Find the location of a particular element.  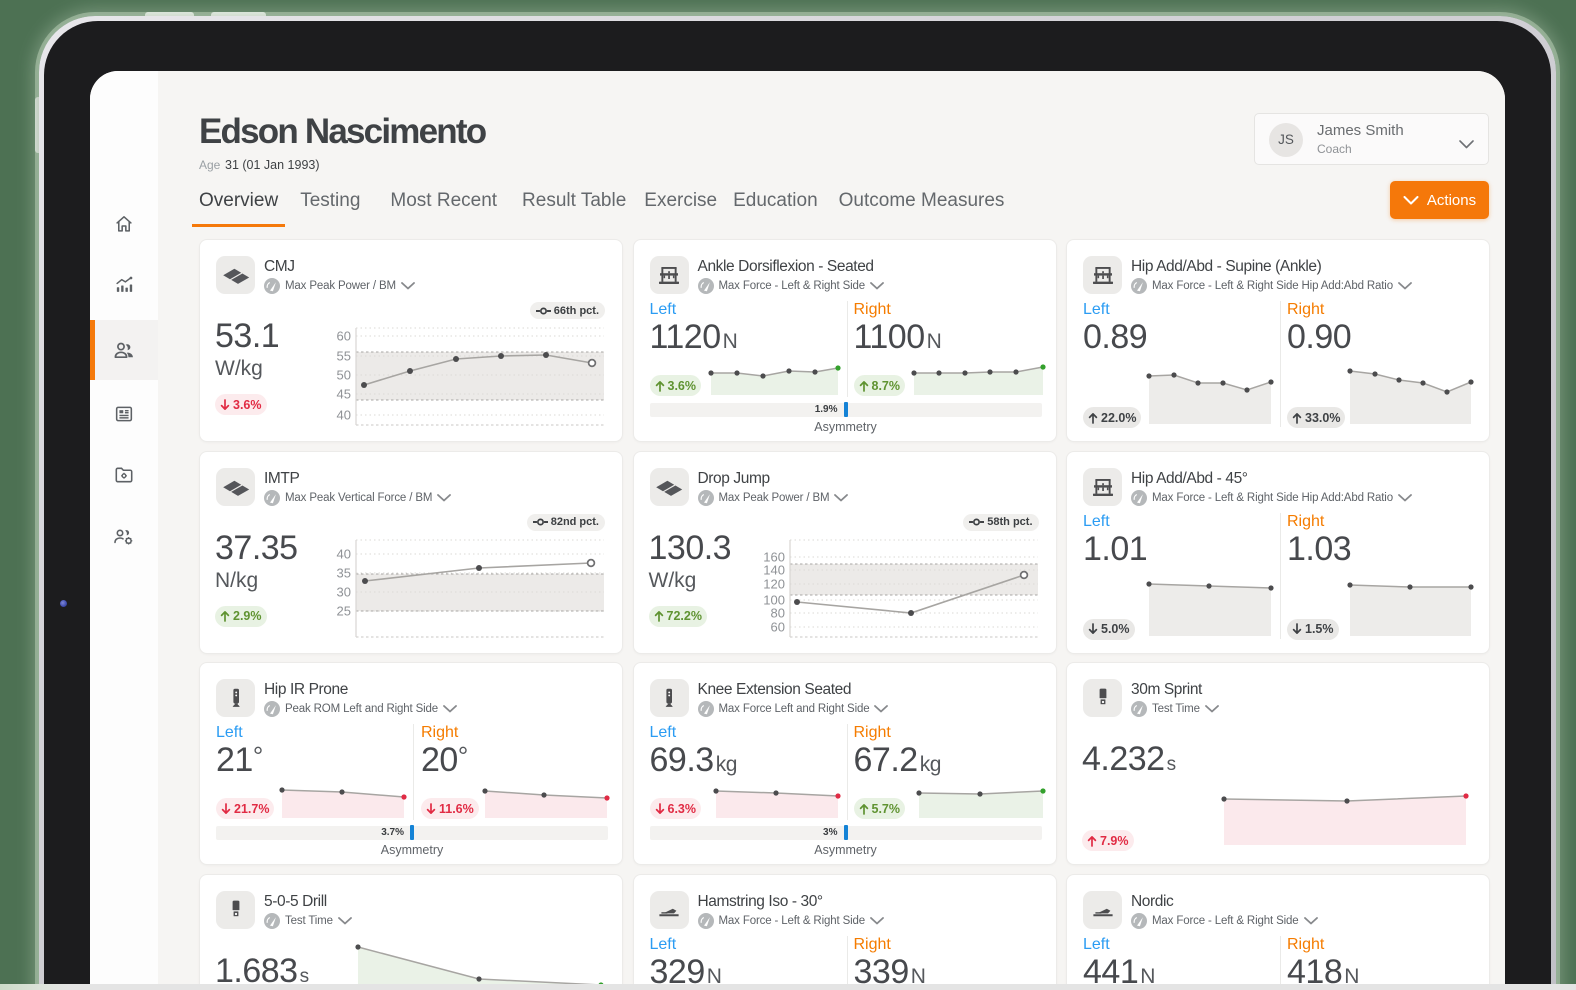

svg-text: 80 is located at coordinates (777, 612).